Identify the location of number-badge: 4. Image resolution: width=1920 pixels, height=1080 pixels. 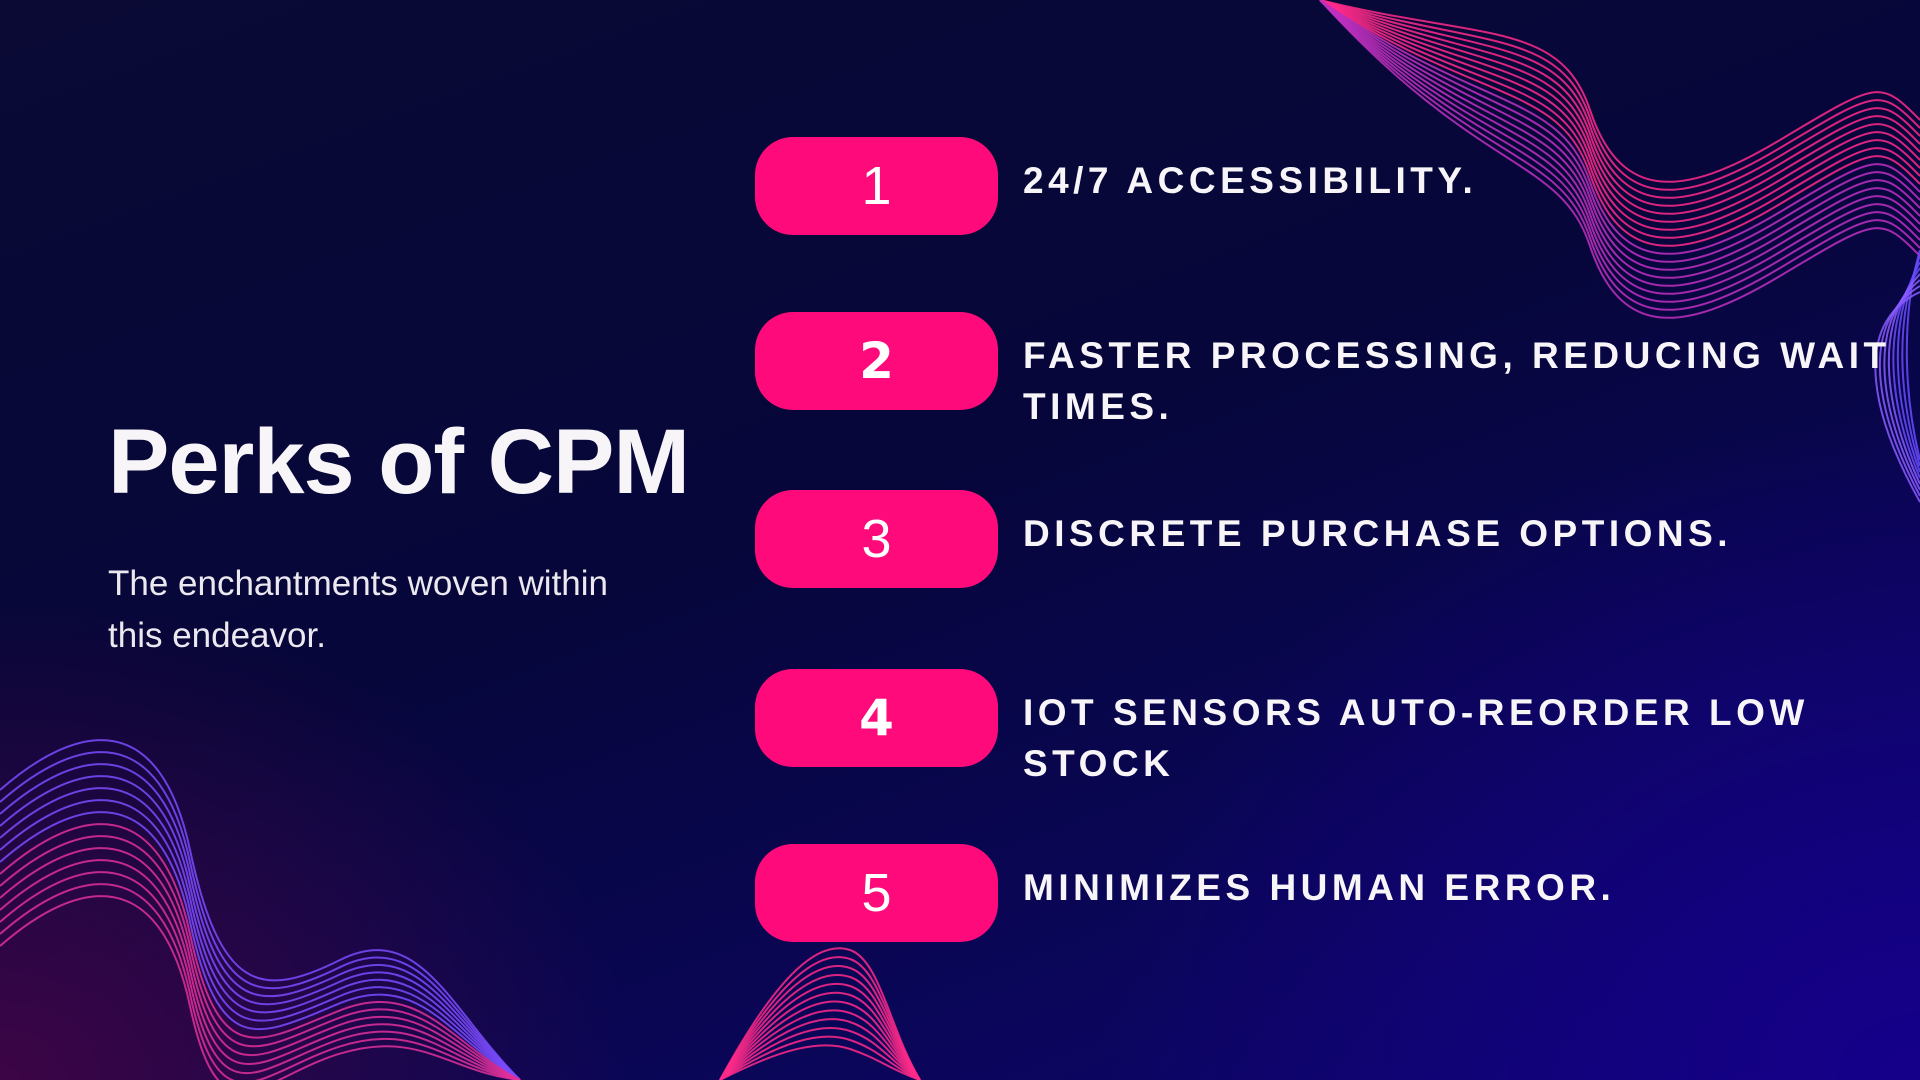
(876, 718).